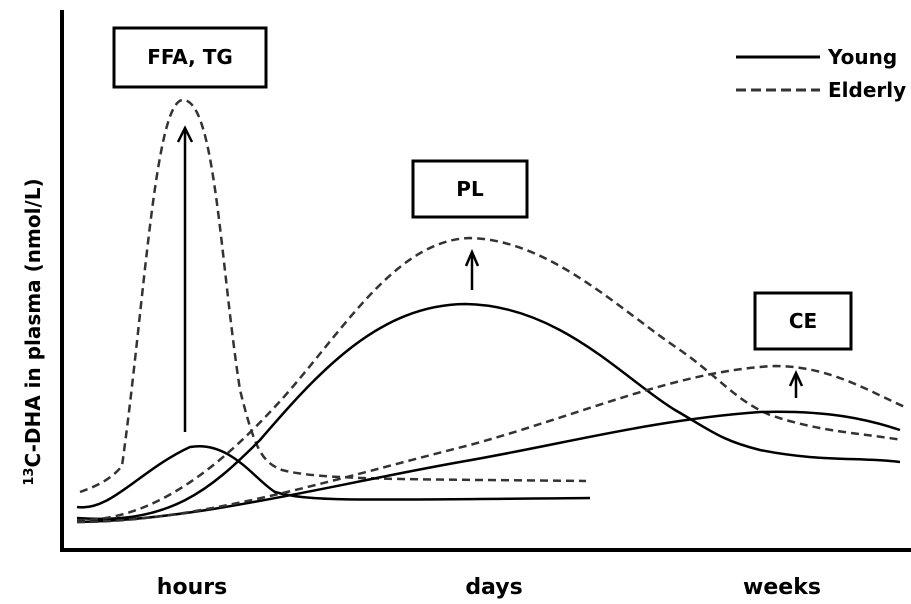  I want to click on box-pl: PL, so click(470, 189).